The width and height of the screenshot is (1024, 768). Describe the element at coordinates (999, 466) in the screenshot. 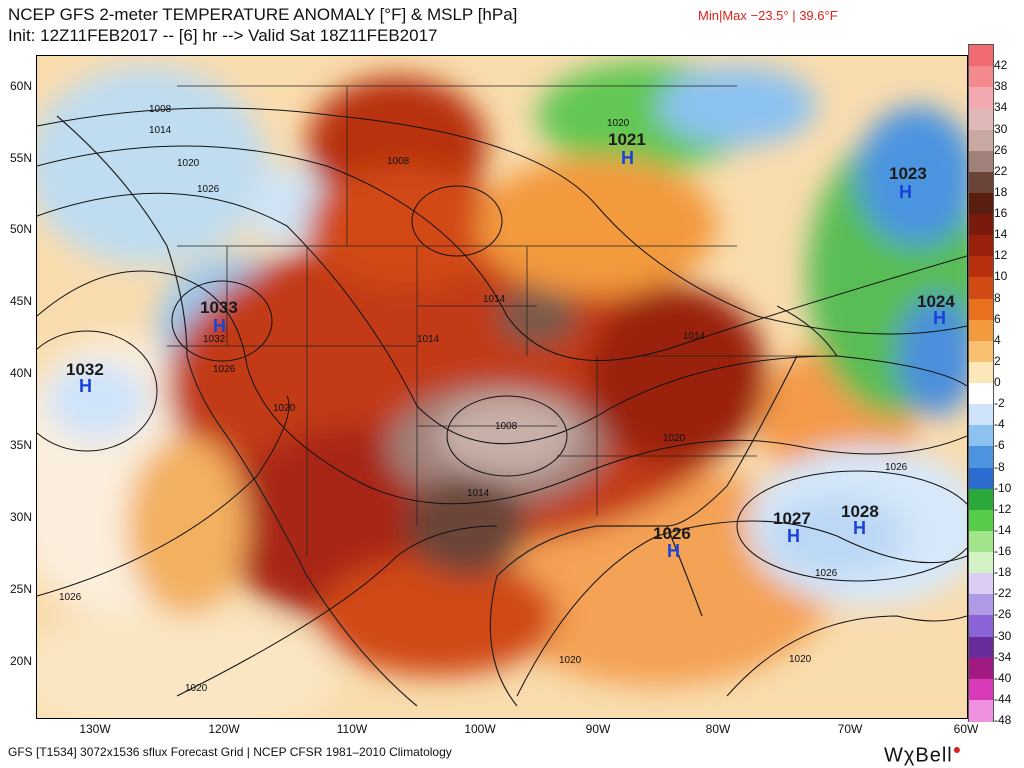

I see `colorbar-label: -8` at that location.